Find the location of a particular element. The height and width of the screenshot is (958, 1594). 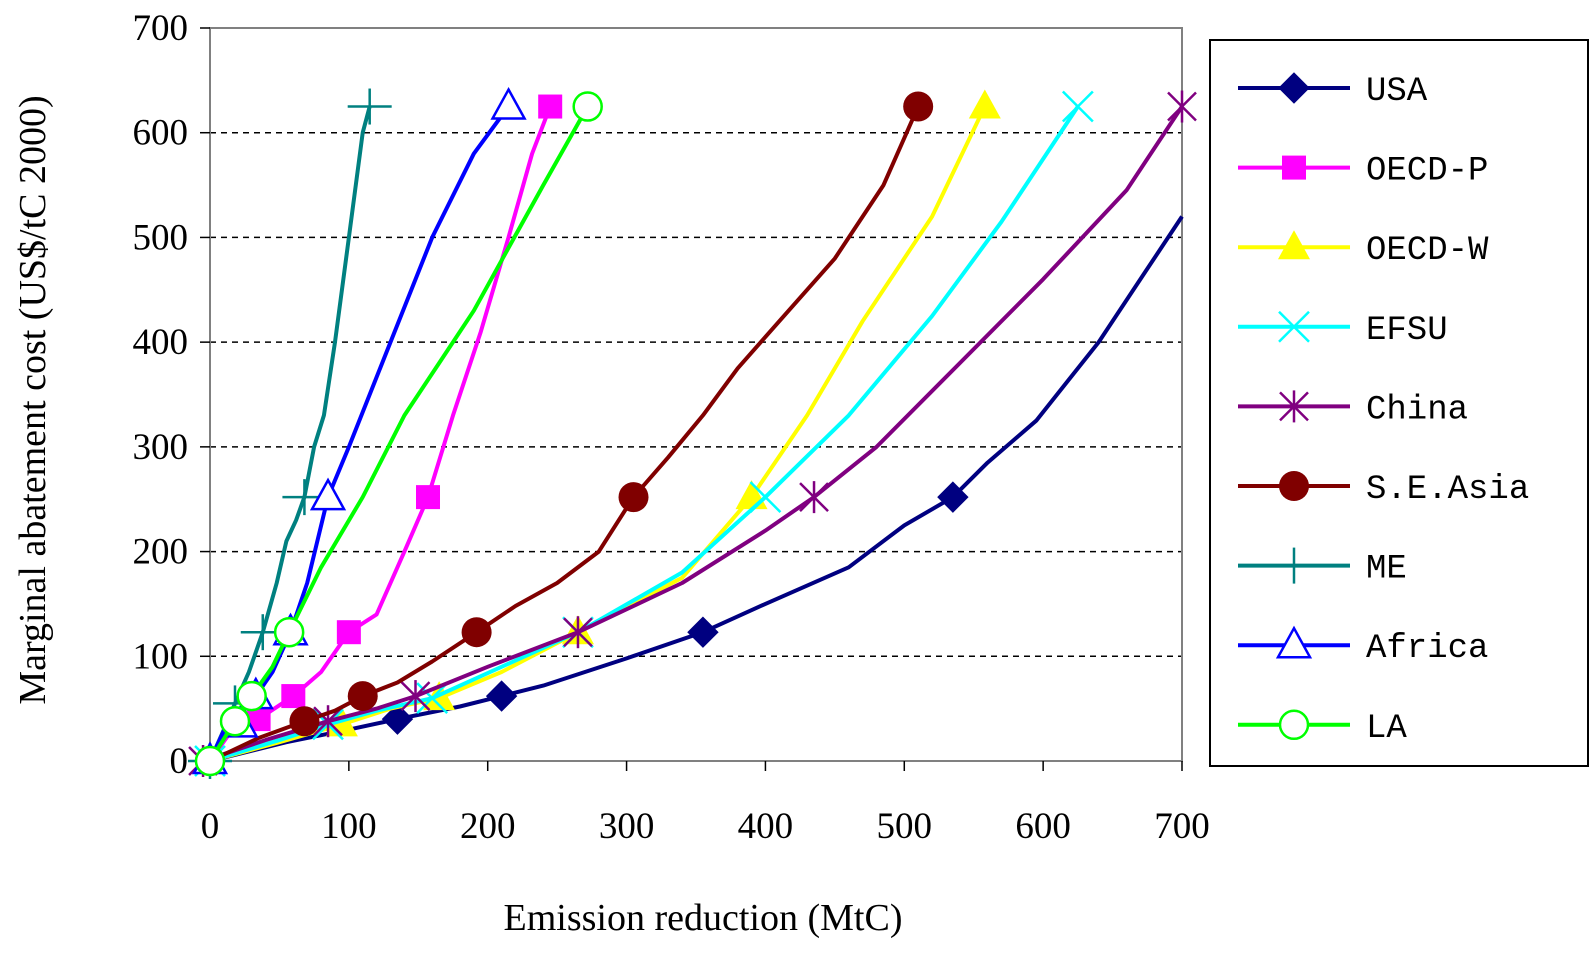

legend-label: OECD-W is located at coordinates (1427, 251).